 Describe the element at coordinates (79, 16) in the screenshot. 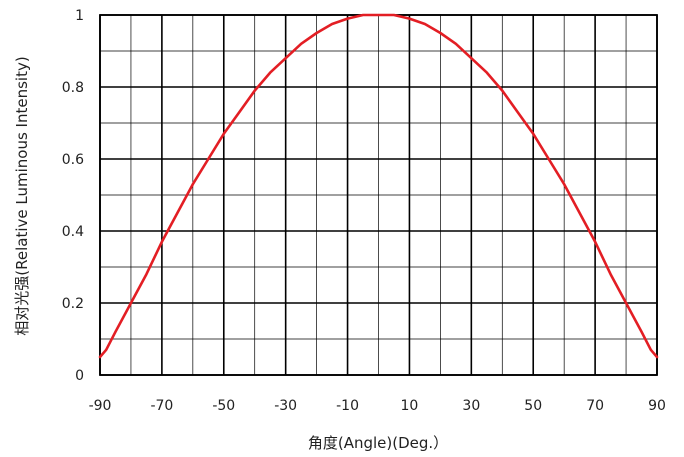

I see `y-tick-label: 1` at that location.